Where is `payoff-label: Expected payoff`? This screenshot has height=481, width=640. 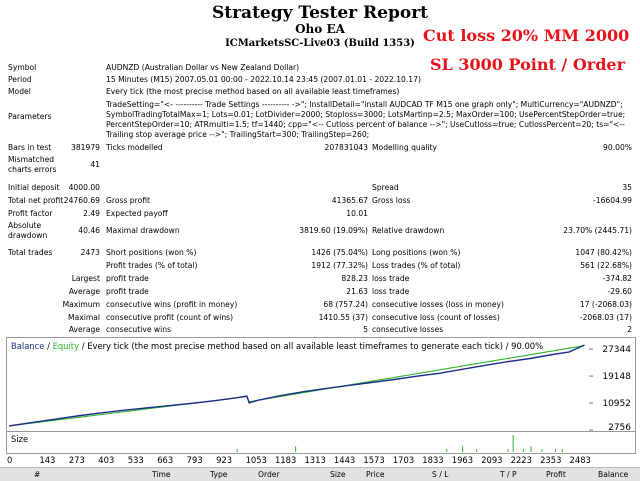
payoff-label: Expected payoff is located at coordinates (137, 213).